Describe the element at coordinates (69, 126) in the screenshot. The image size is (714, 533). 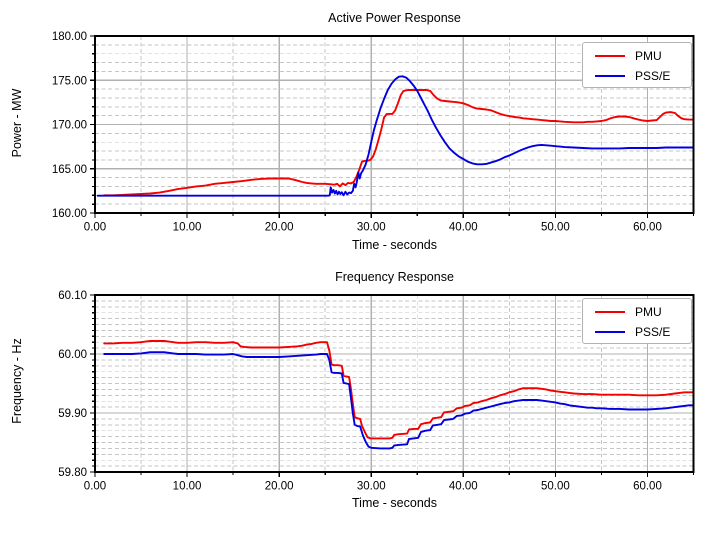
I see `svg-text: 170.00` at that location.